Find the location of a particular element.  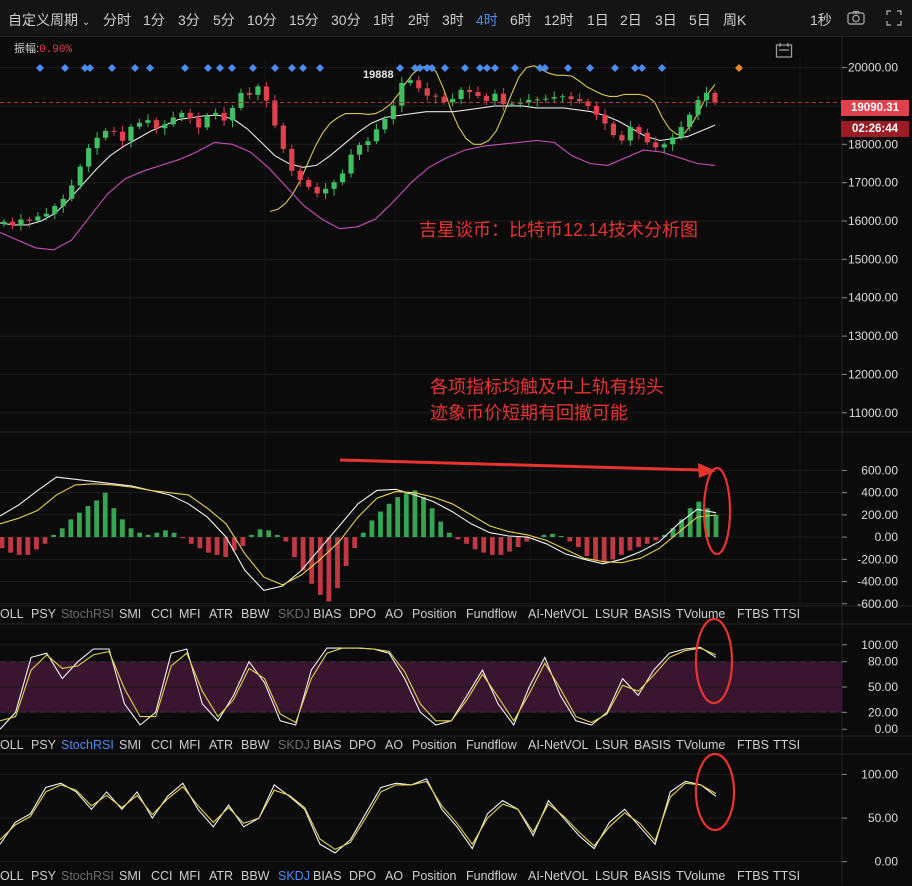

annotation-circle is located at coordinates (715, 792).